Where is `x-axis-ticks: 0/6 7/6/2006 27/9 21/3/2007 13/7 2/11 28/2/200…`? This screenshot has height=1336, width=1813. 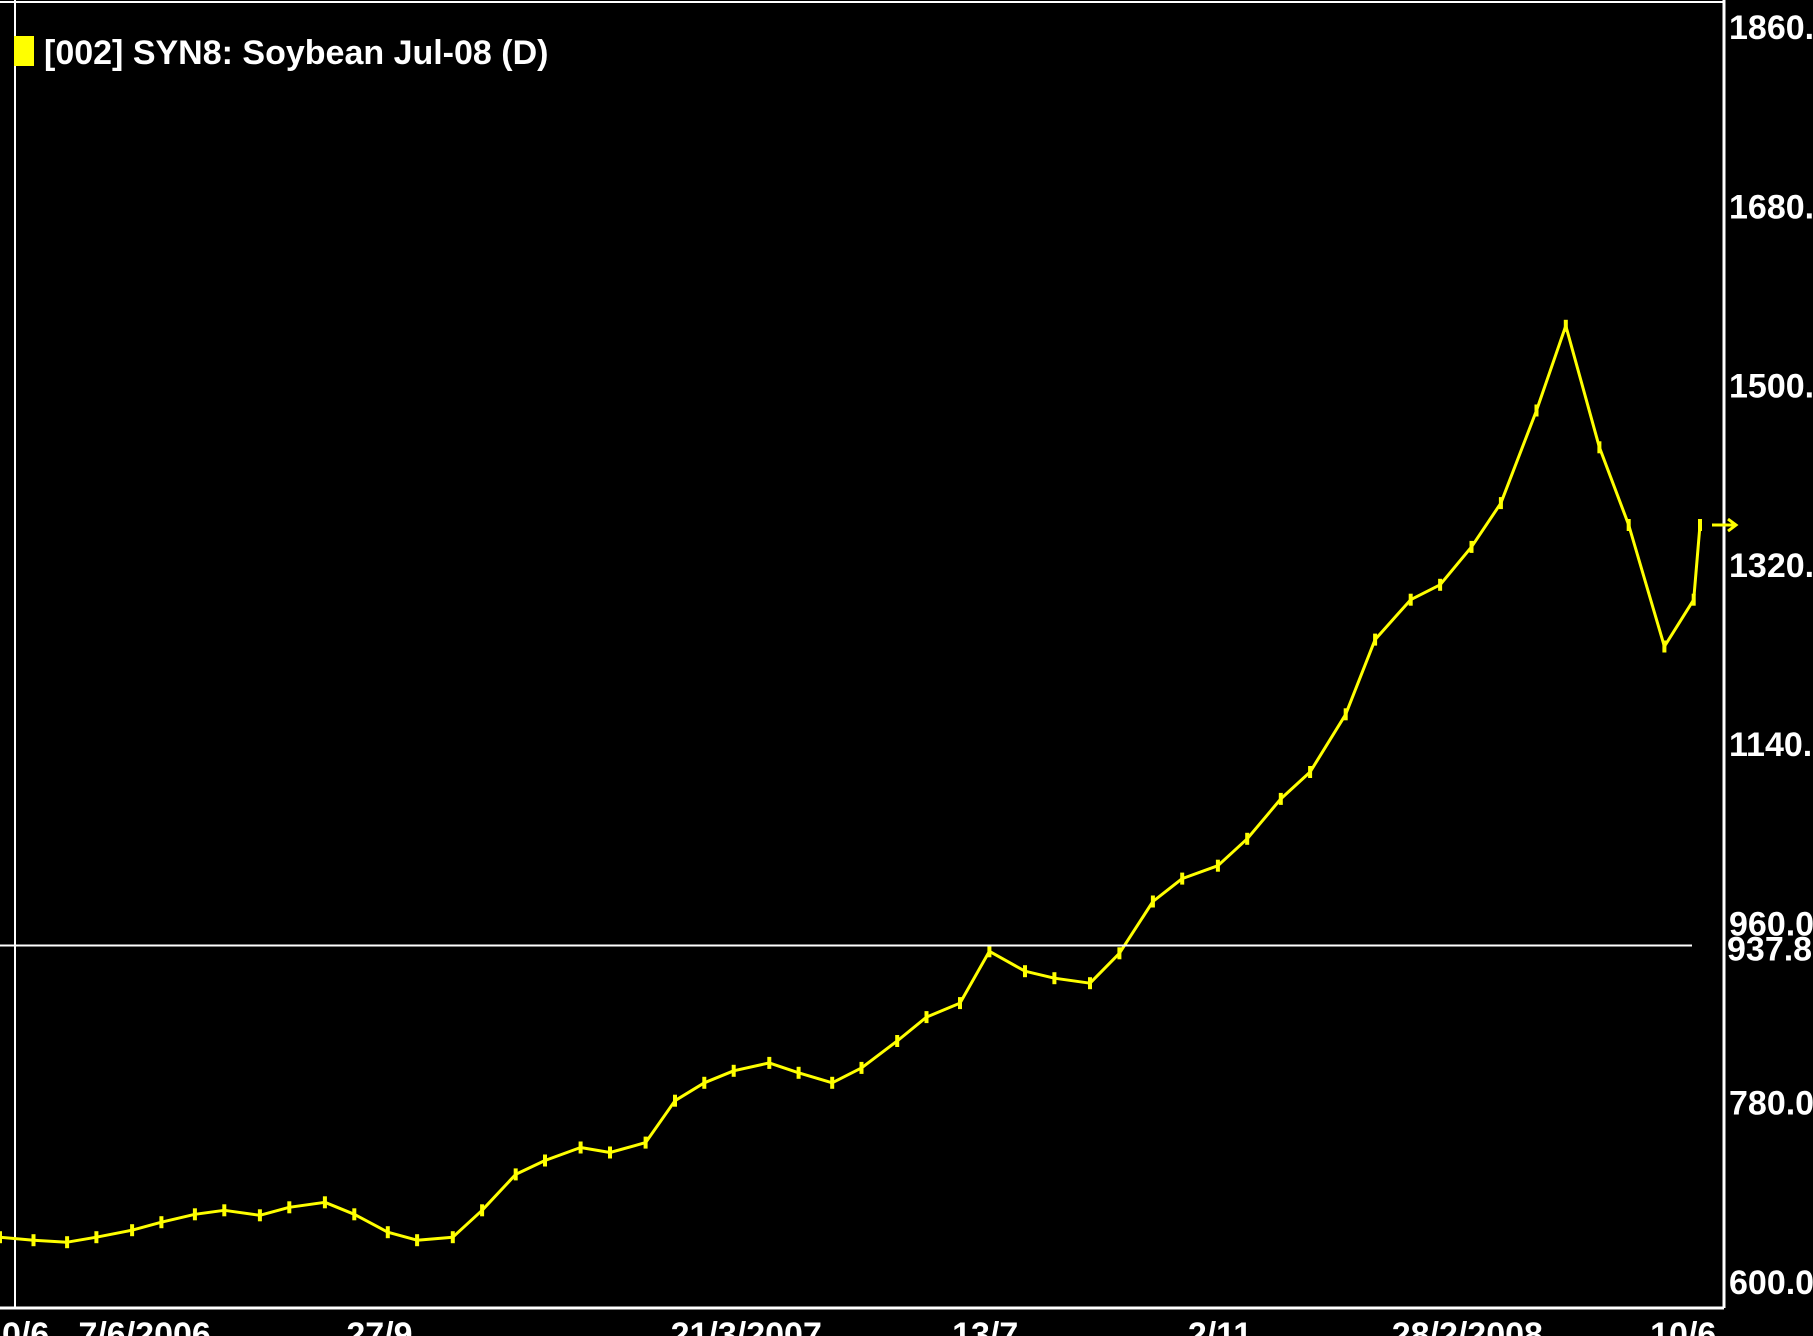
x-axis-ticks: 0/6 7/6/2006 27/9 21/3/2007 13/7 2/11 28/2/200… is located at coordinates (859, 1326).